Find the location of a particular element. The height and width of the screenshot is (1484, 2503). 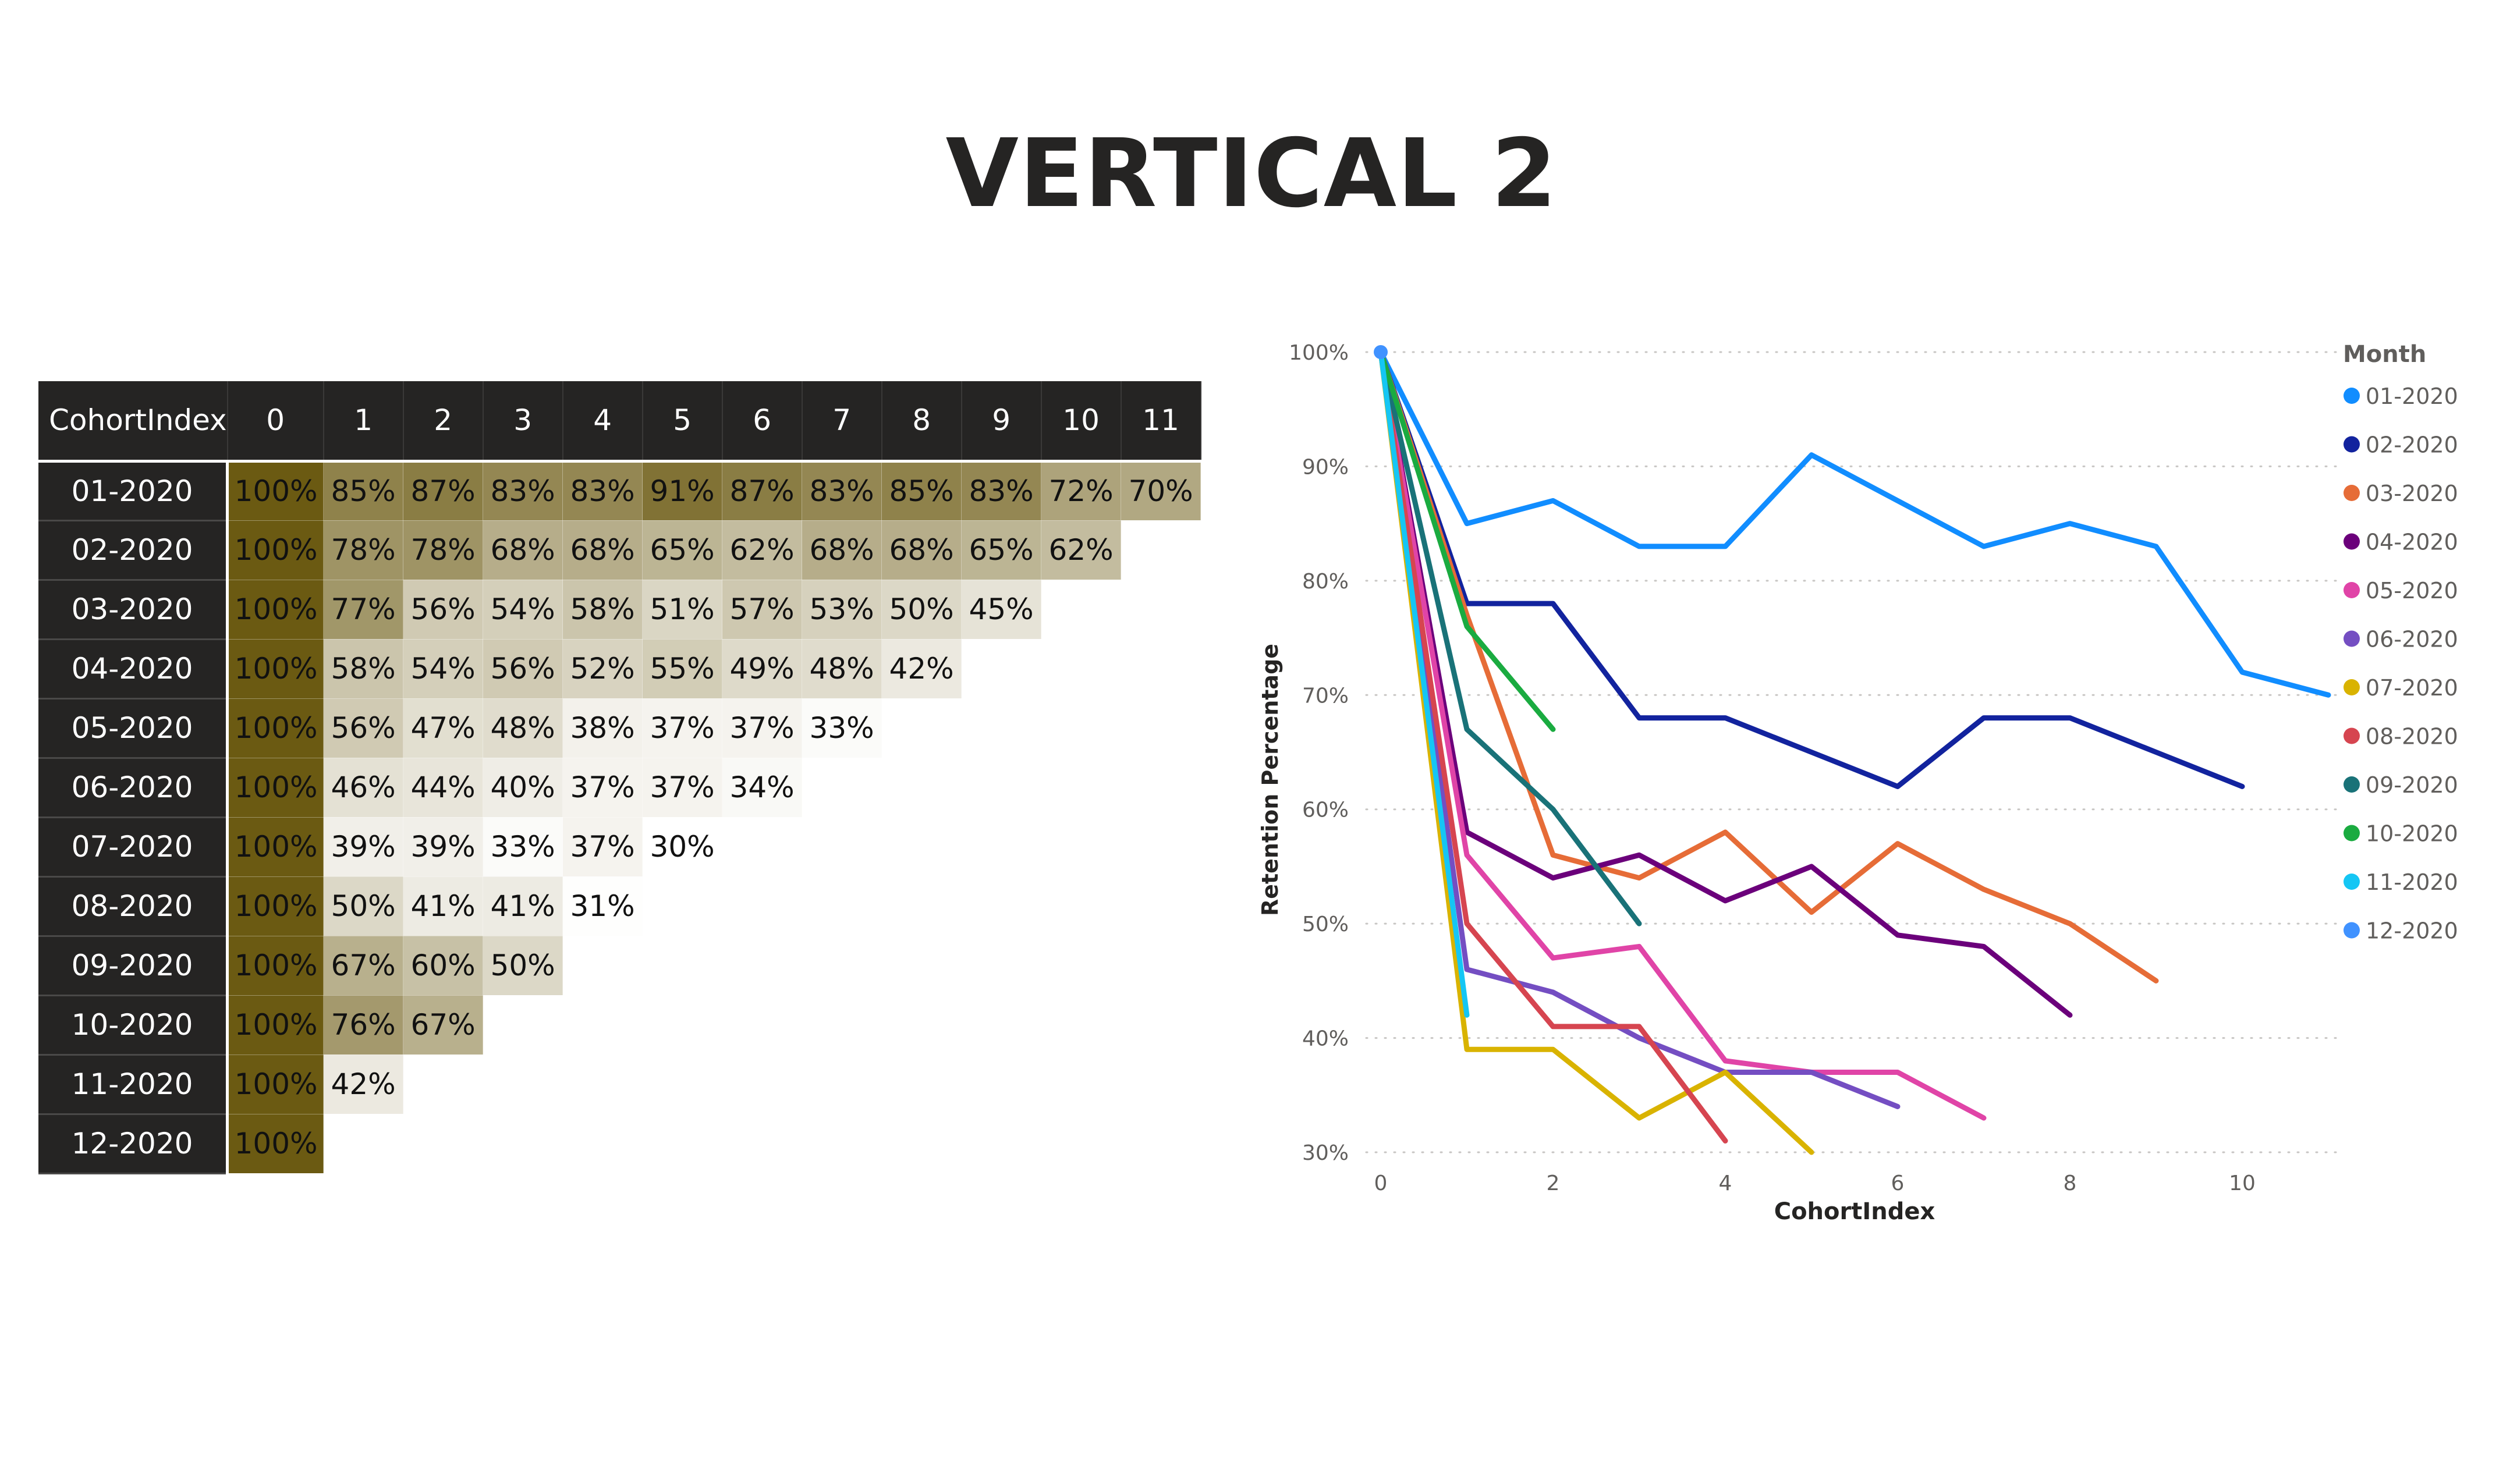

matrix-row-header: 06-2020 is located at coordinates (133, 788).